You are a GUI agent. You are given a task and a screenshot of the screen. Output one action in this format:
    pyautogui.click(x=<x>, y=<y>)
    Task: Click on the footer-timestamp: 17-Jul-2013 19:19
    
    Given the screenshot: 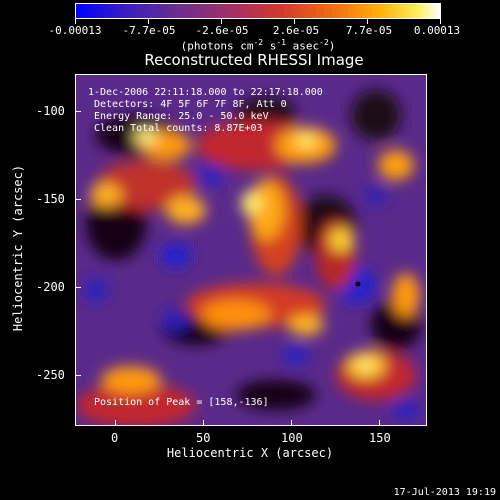 What is the action you would take?
    pyautogui.click(x=444, y=492)
    